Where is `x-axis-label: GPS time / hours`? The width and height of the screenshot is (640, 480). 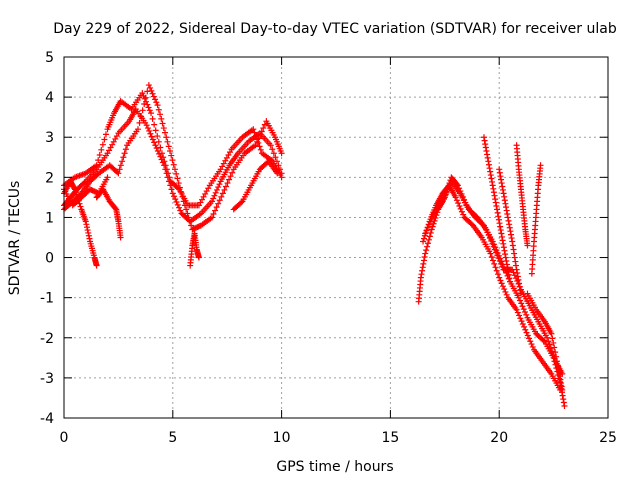
x-axis-label: GPS time / hours is located at coordinates (334, 467).